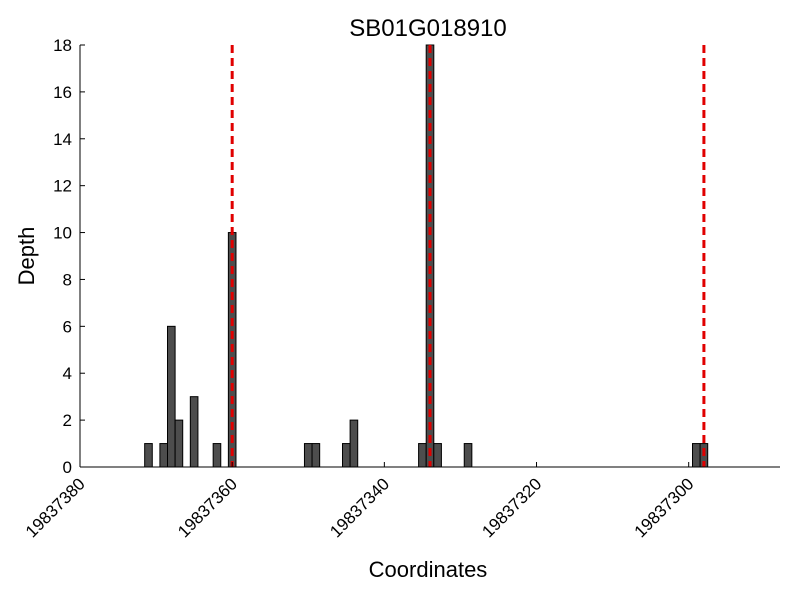 Image resolution: width=800 pixels, height=605 pixels. What do you see at coordinates (67, 420) in the screenshot?
I see `y-tick-label: 2` at bounding box center [67, 420].